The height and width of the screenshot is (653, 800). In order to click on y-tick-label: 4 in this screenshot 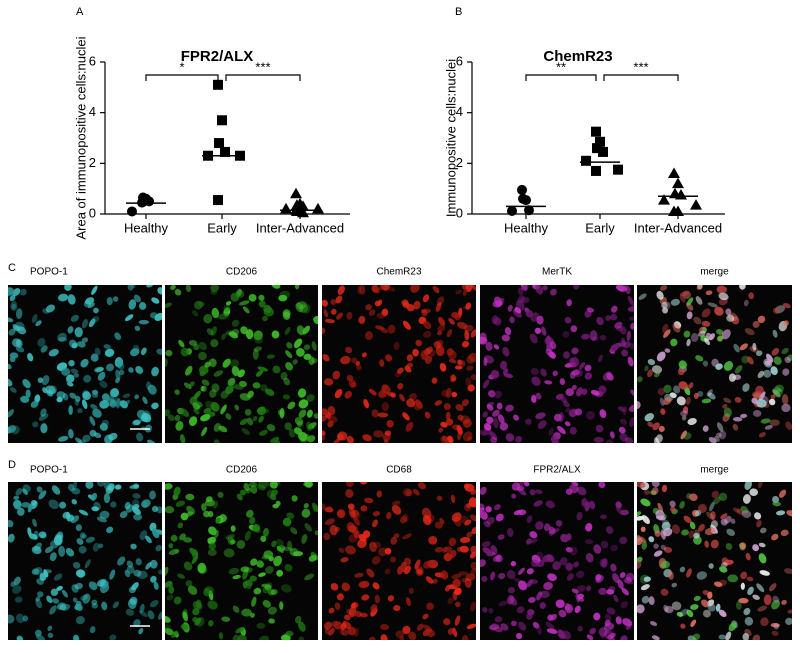, I will do `click(92, 111)`.